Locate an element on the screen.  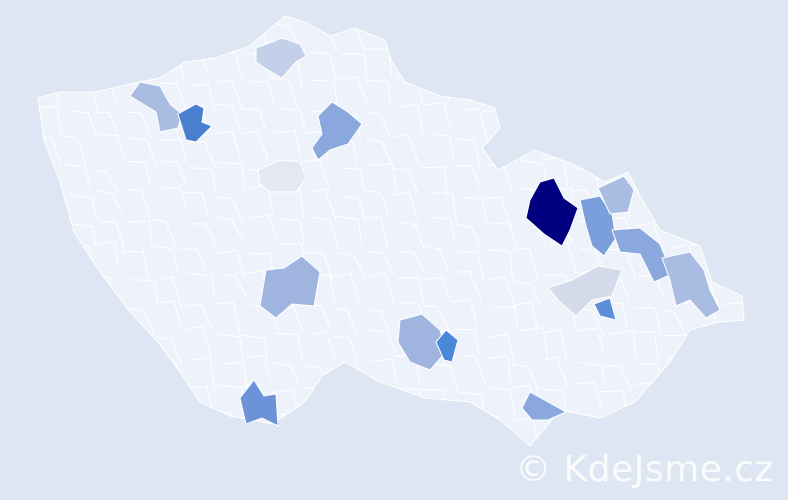
watermark-logo: © KdeJsme.cz is located at coordinates (644, 469).